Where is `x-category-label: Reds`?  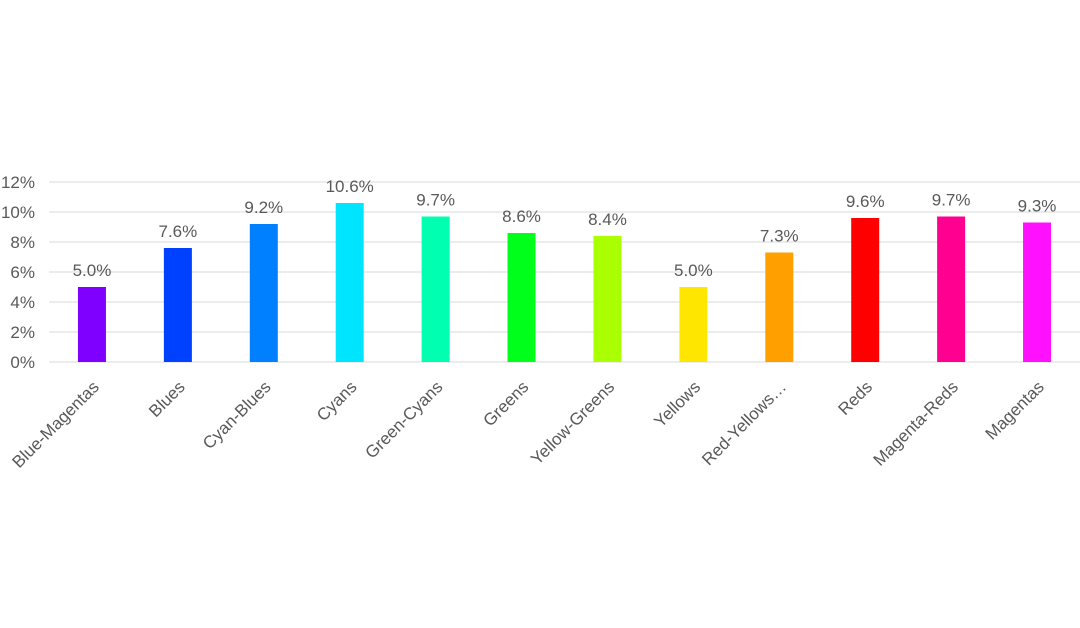 x-category-label: Reds is located at coordinates (855, 397).